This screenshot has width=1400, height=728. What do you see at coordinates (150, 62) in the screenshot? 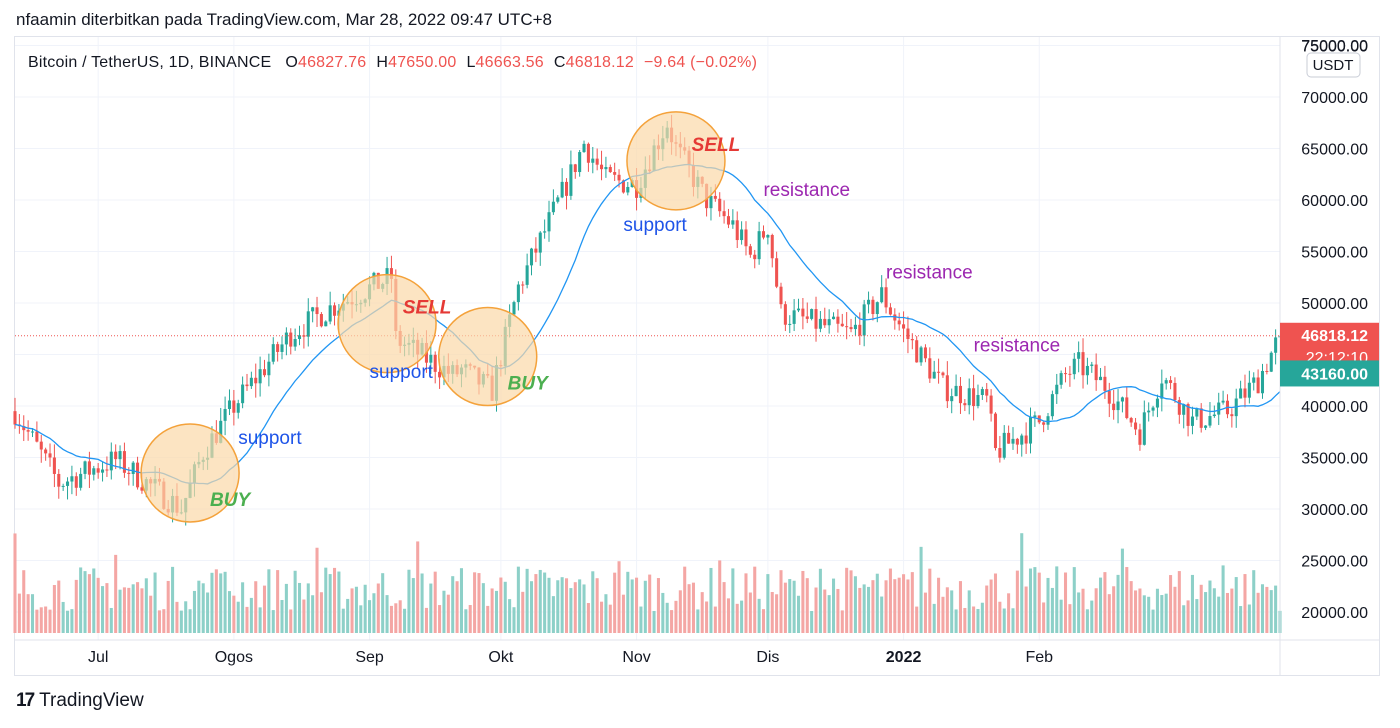
I see `symbol-name: Bitcoin / TetherUS, 1D, BINANCE` at bounding box center [150, 62].